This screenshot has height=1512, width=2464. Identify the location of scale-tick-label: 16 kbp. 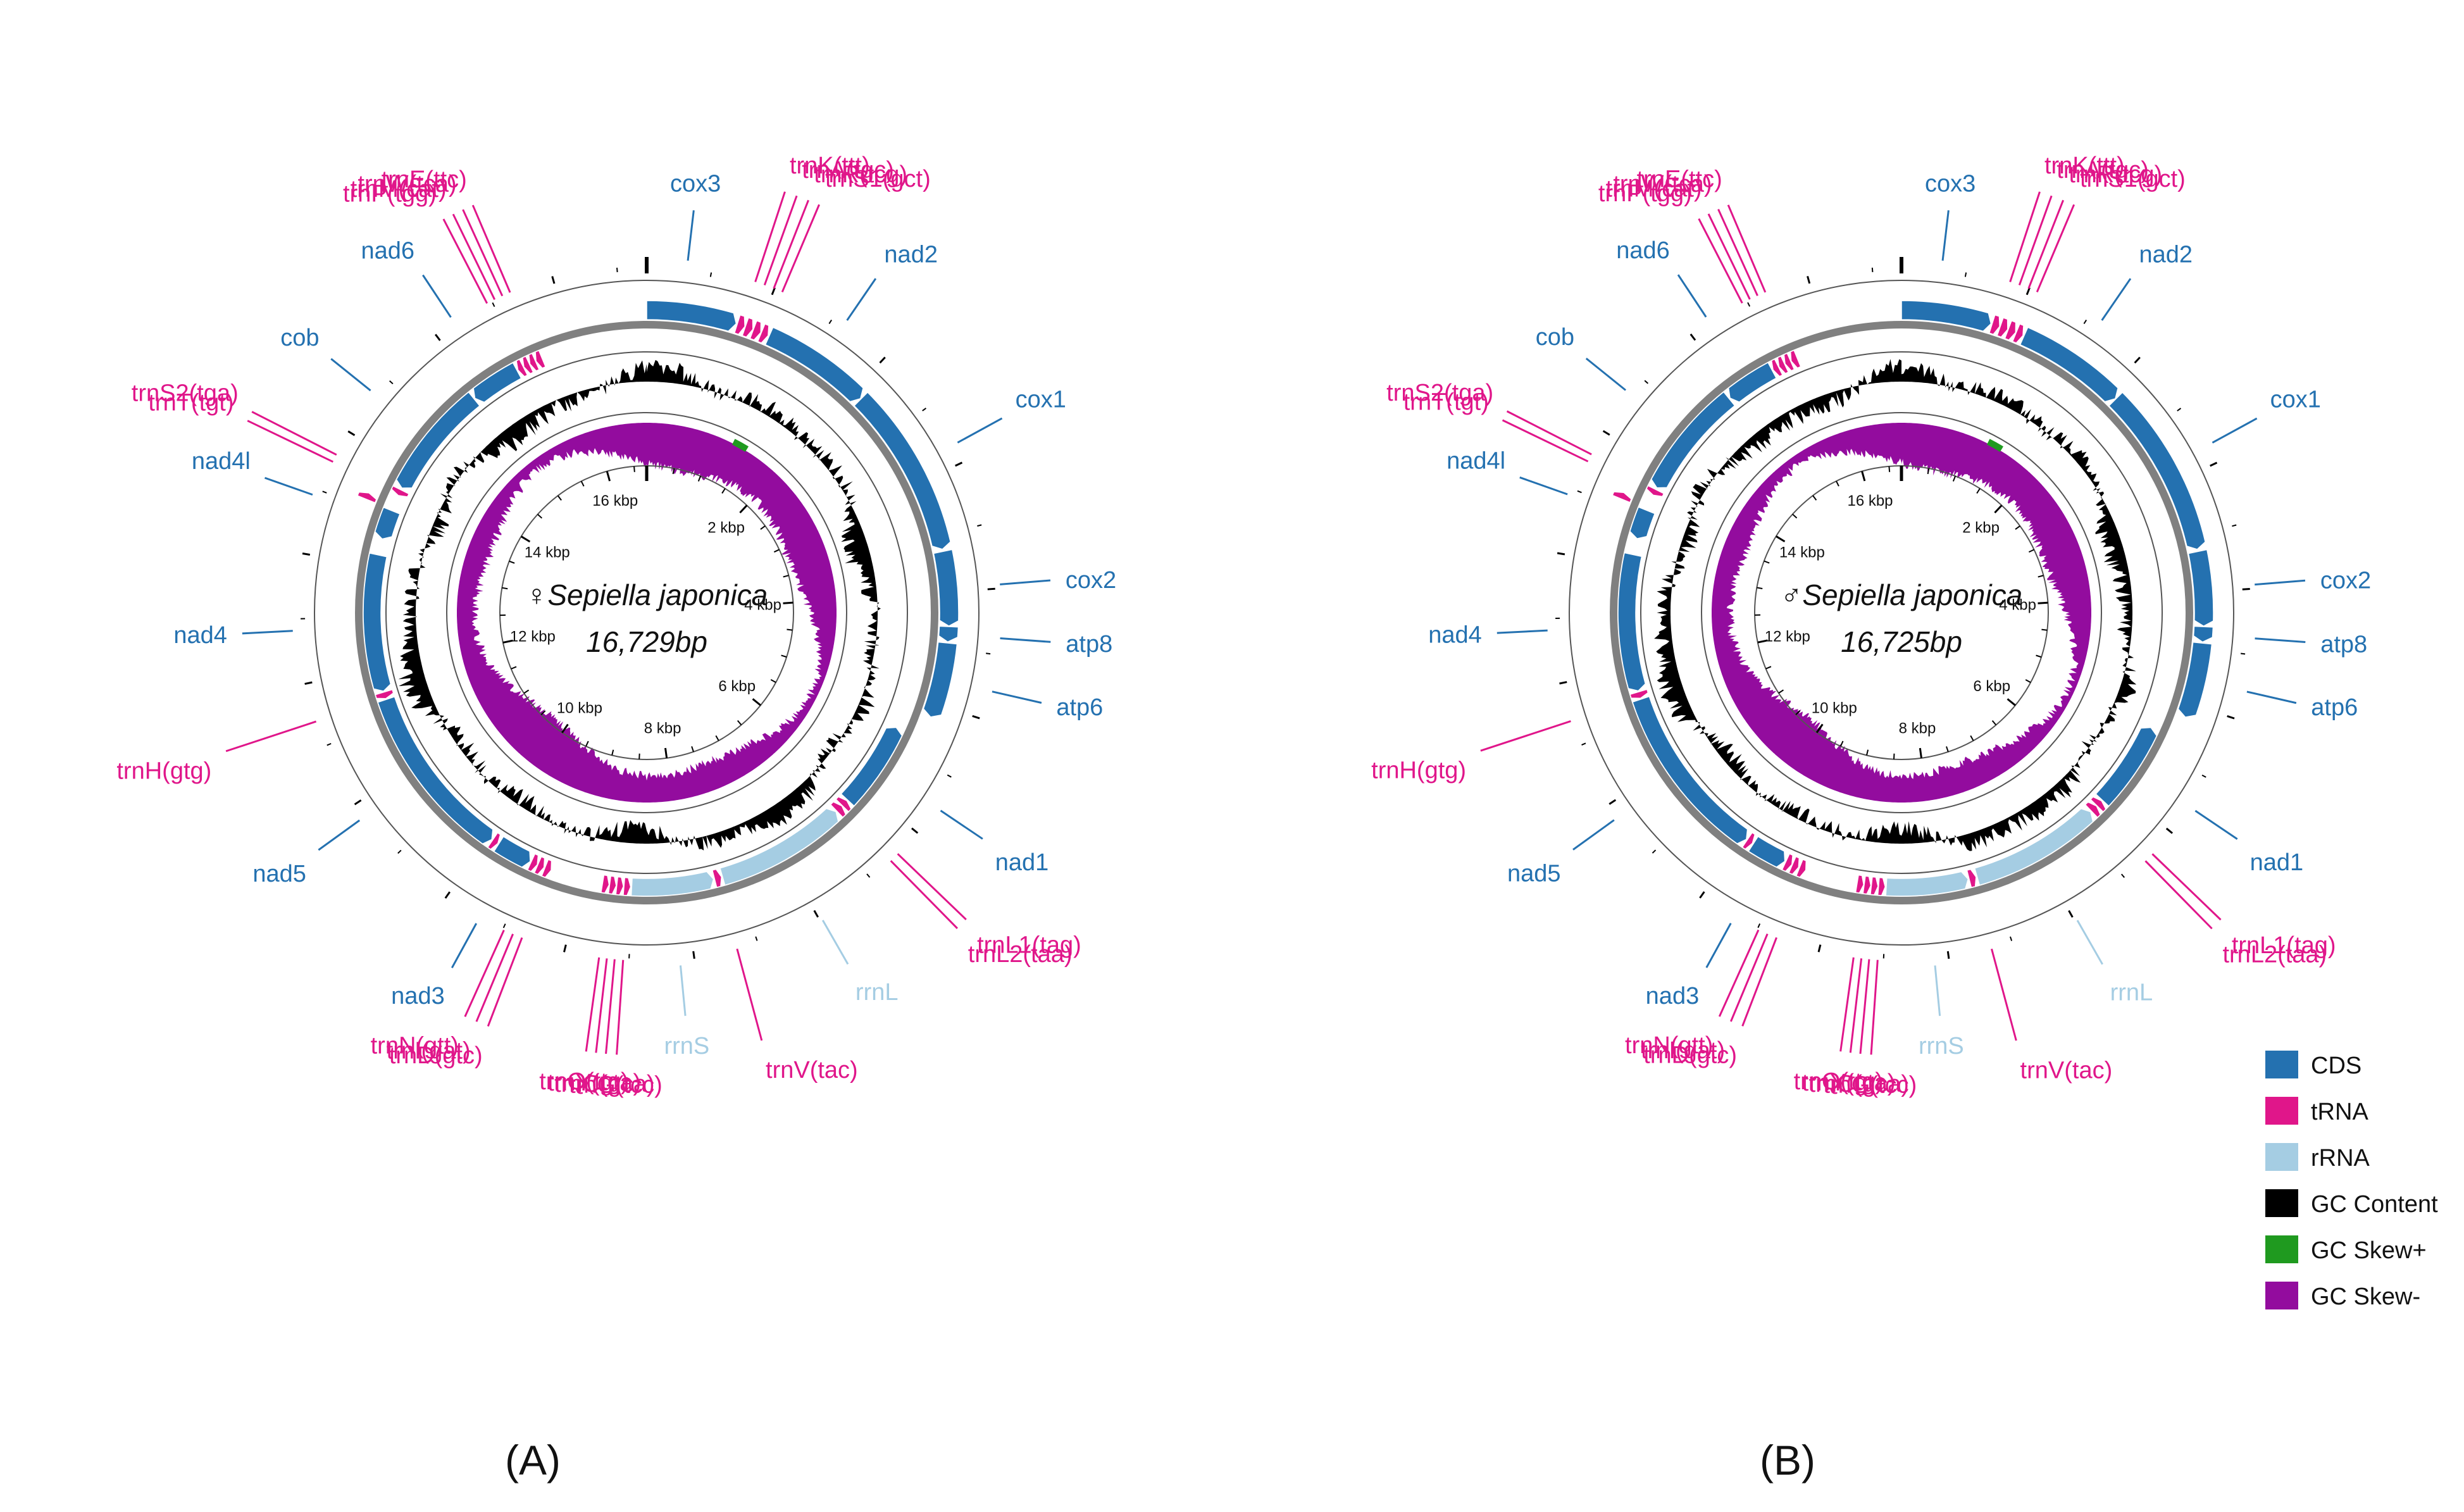
(1870, 500).